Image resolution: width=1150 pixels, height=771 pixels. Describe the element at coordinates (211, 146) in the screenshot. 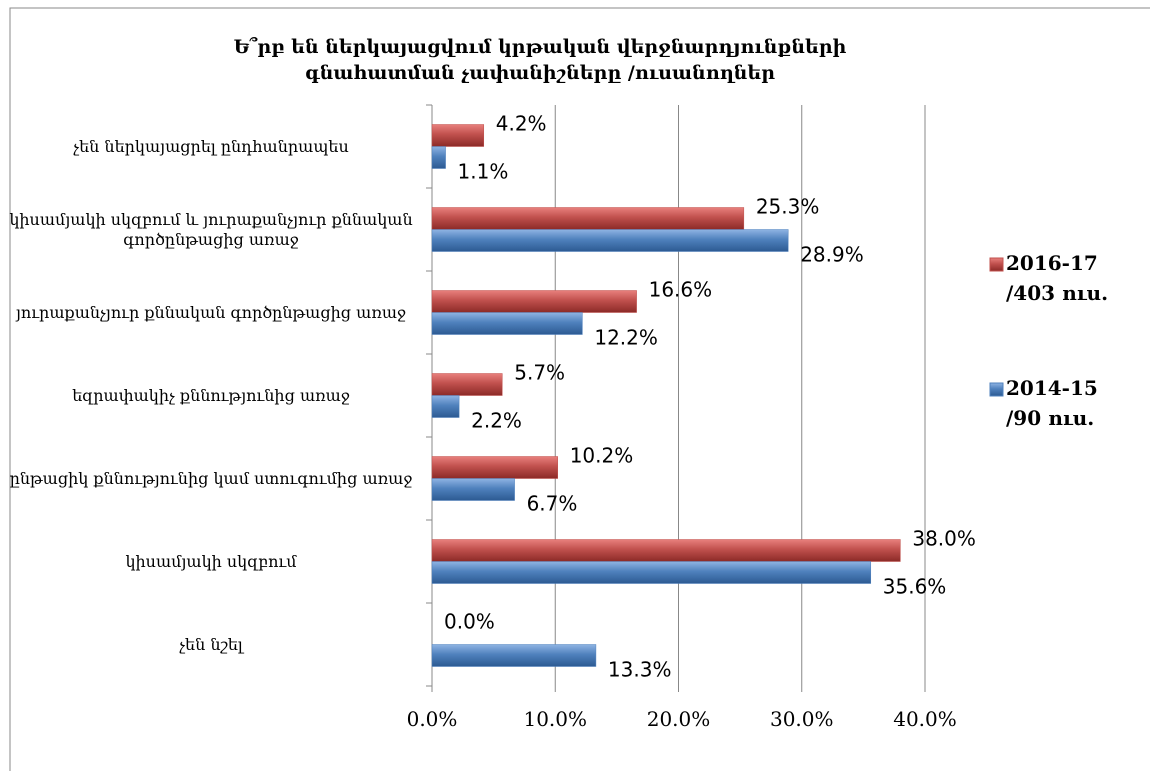

I see `y-tick-label: չեն ներկայացրել ընդհանրապես` at that location.